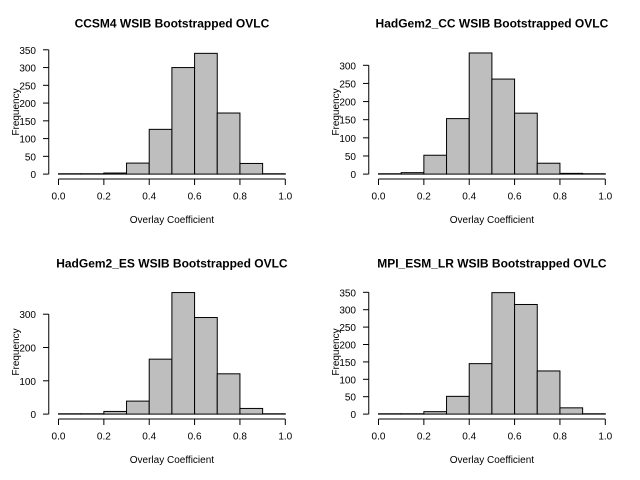 Image resolution: width=640 pixels, height=480 pixels. Describe the element at coordinates (172, 263) in the screenshot. I see `svg-text:HadGem2_ES WSIB Bootstrapped O: HadGem2_ES WSIB Bootstrapped OVLC` at that location.